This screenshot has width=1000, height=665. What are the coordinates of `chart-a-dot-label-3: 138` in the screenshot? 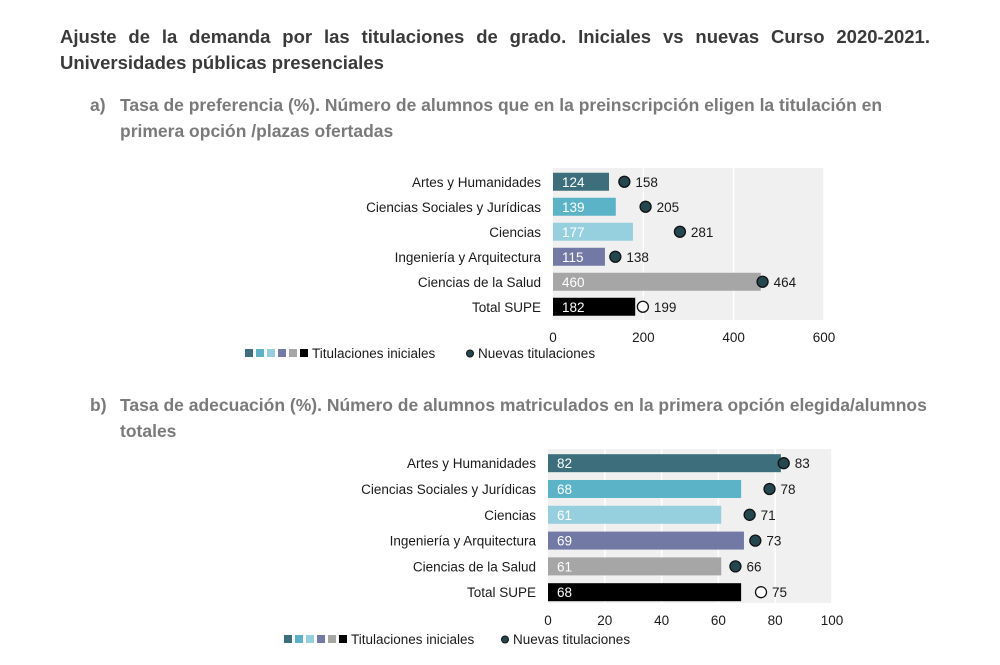 It's located at (637, 257).